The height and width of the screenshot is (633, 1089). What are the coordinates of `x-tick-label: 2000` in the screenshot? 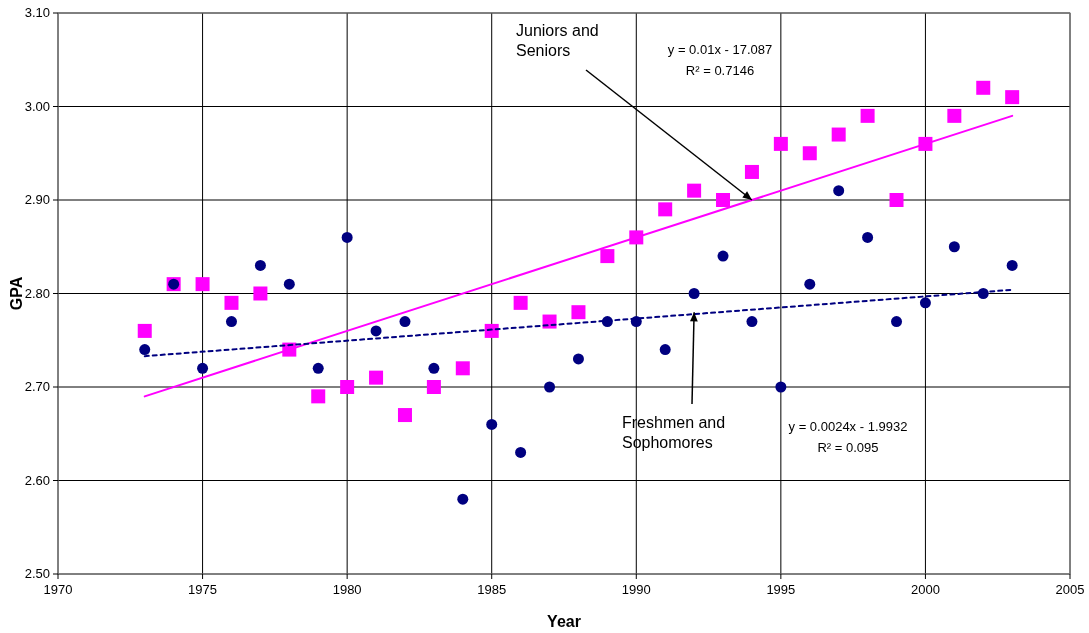 It's located at (925, 589).